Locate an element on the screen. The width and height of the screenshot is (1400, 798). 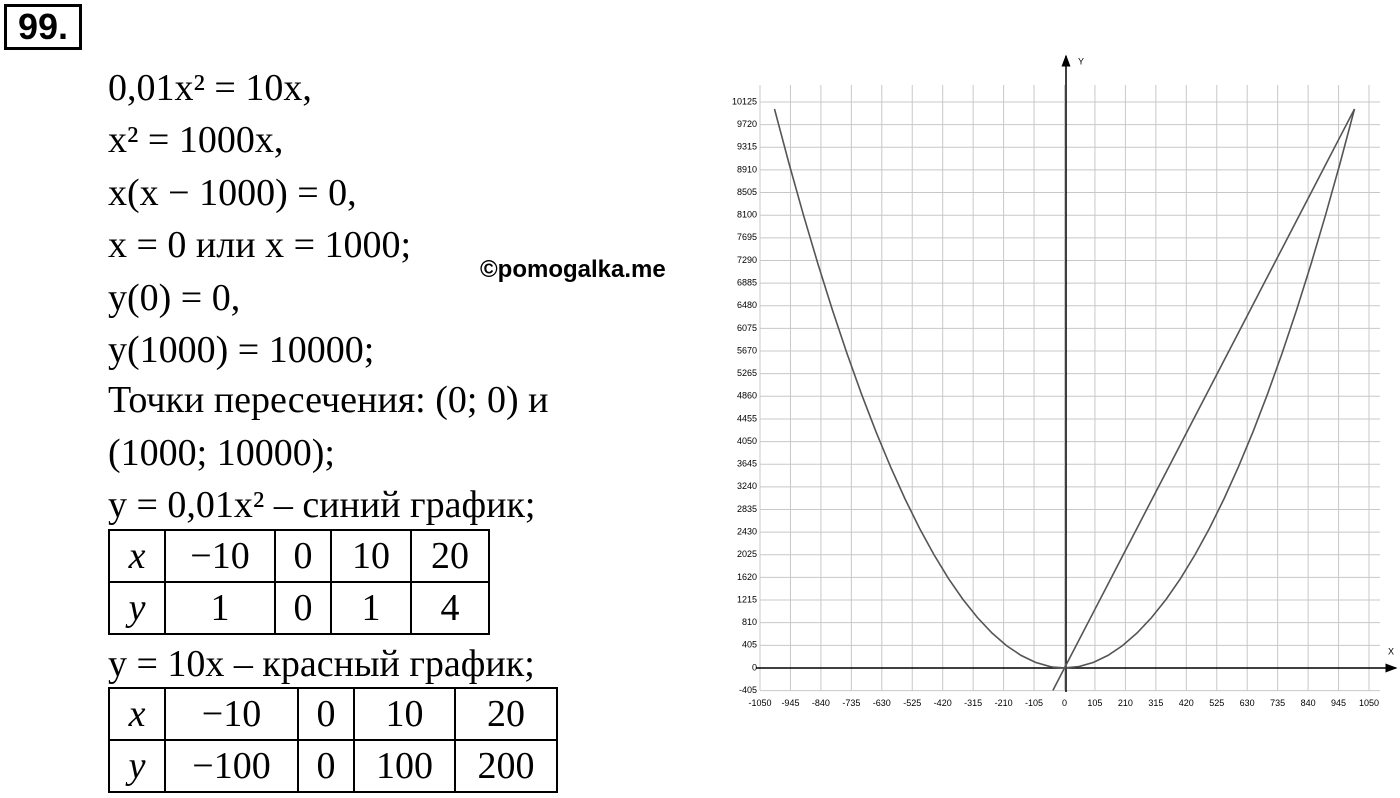
y-tick-label: 1620 is located at coordinates (747, 577).